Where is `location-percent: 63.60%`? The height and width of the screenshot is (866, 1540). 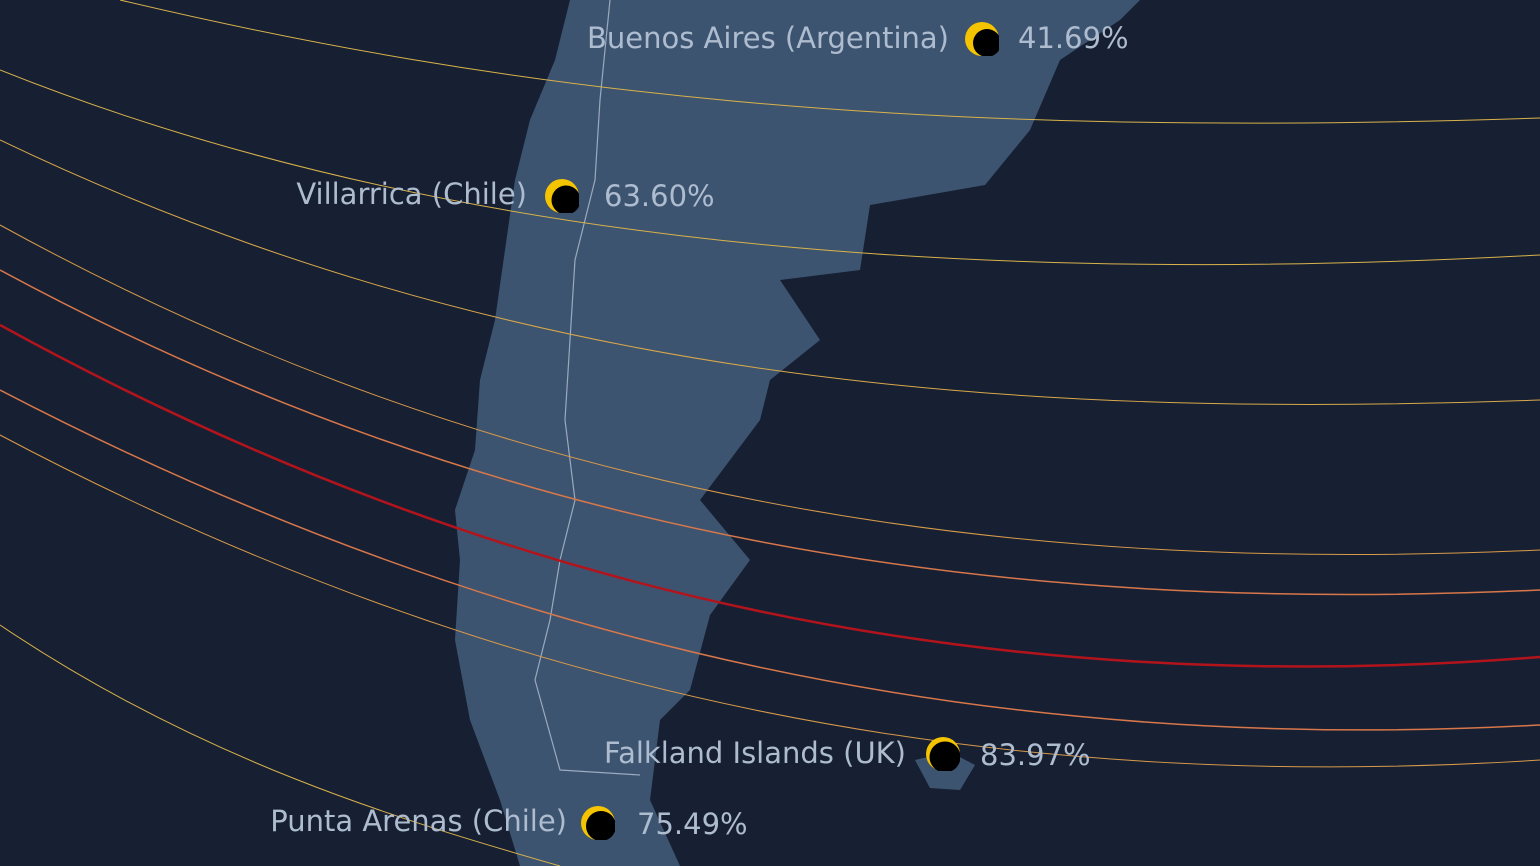
location-percent: 63.60% is located at coordinates (659, 196).